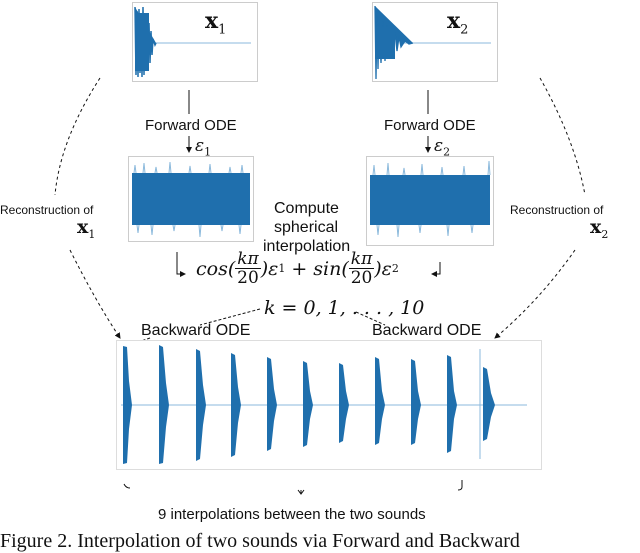 The height and width of the screenshot is (553, 640). What do you see at coordinates (605, 234) in the screenshot?
I see `recon-x2-sub: 2` at bounding box center [605, 234].